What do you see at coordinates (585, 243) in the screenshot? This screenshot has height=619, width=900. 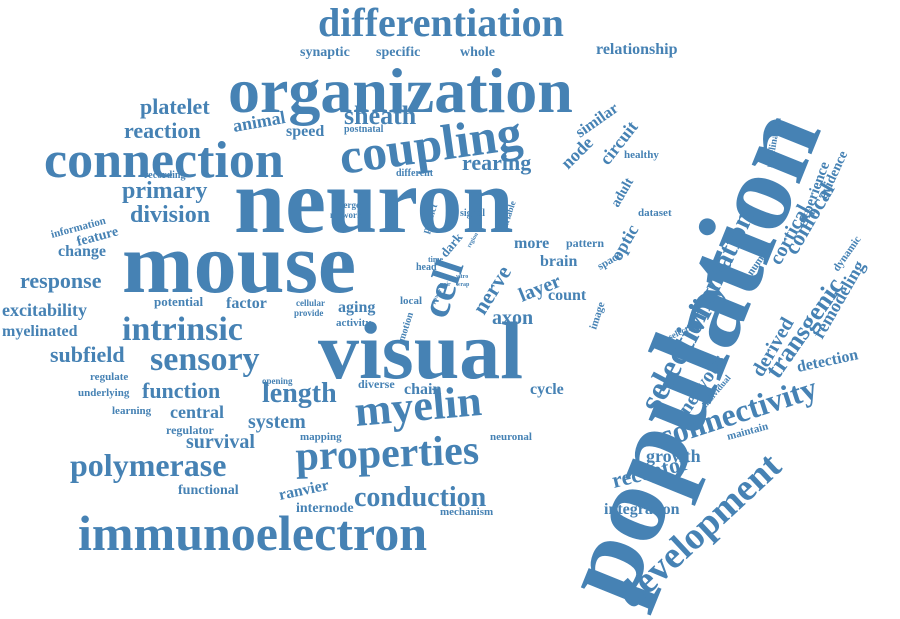 I see `word-pattern: pattern` at bounding box center [585, 243].